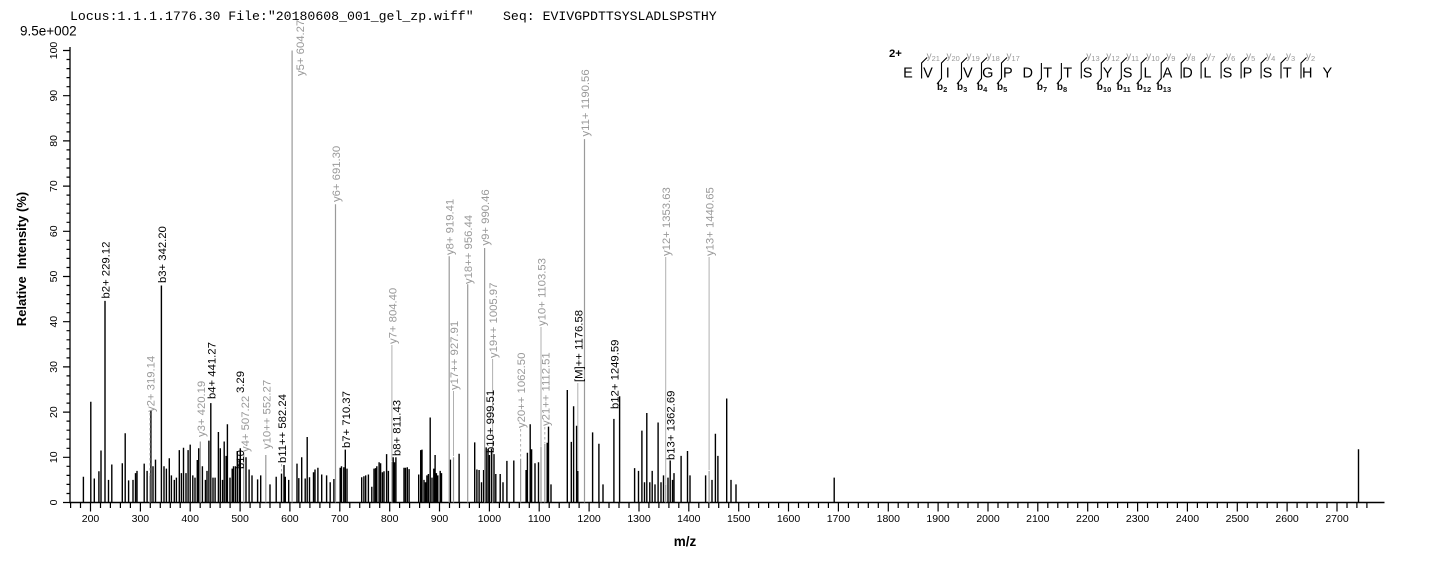 Image resolution: width=1436 pixels, height=567 pixels. I want to click on svg-text: y17++ 927.91, so click(455, 355).